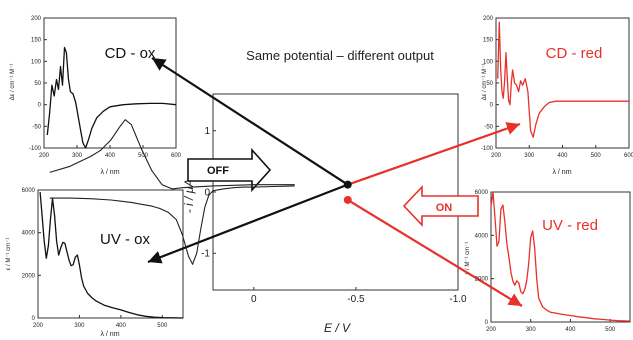 This screenshot has width=633, height=340. What do you see at coordinates (218, 171) in the screenshot?
I see `off-label: OFF` at bounding box center [218, 171].